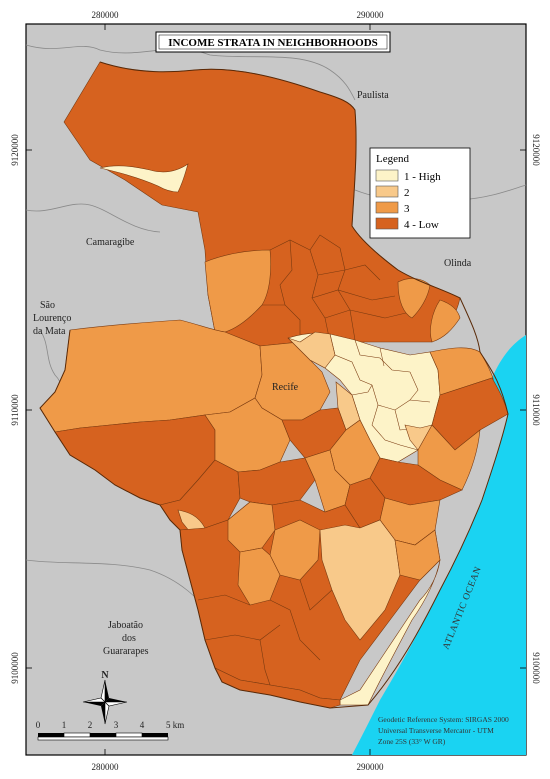  Describe the element at coordinates (380, 392) in the screenshot. I see `high-cluster-divisions` at that location.